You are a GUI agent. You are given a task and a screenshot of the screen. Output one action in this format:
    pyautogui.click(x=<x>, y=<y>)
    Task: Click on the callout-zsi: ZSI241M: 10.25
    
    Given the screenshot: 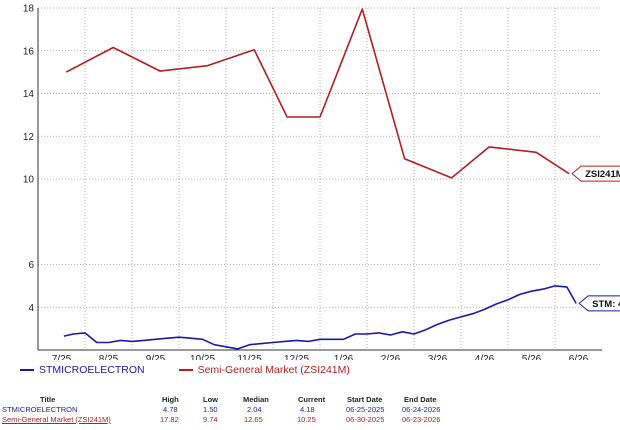 What is the action you would take?
    pyautogui.click(x=595, y=173)
    